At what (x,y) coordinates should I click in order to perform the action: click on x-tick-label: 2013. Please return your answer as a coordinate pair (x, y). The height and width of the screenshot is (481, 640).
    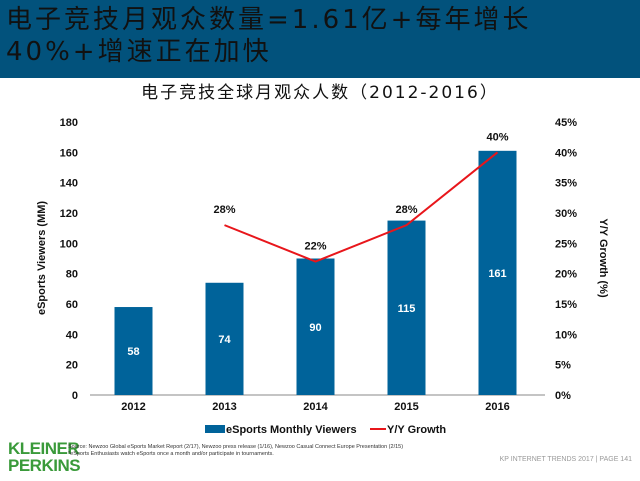
    Looking at the image, I should click on (224, 407).